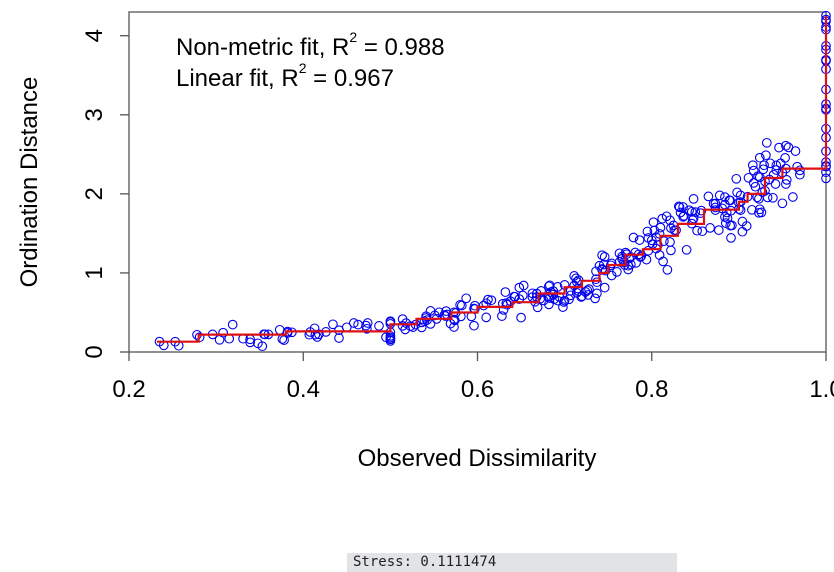 Image resolution: width=834 pixels, height=572 pixels. I want to click on y-tick-label: 3, so click(94, 114).